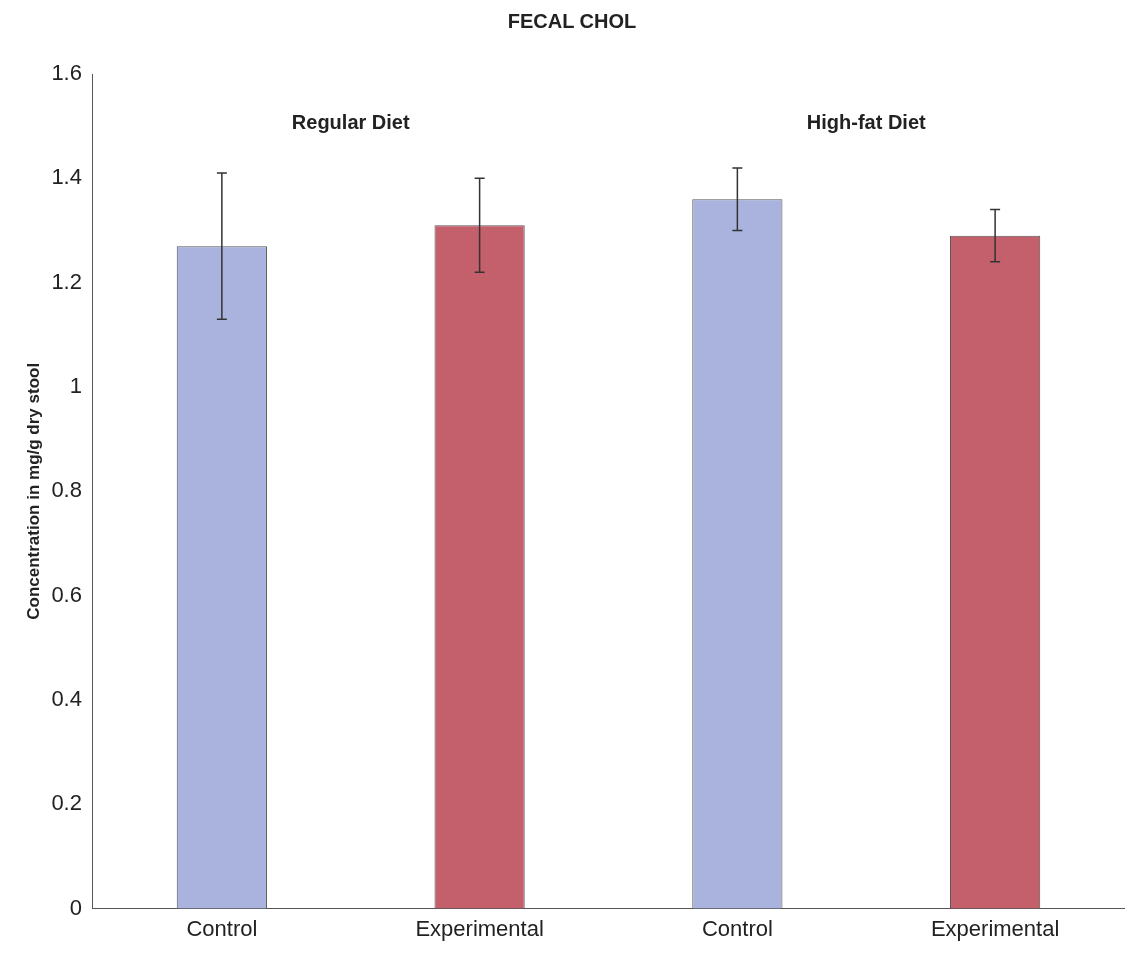  Describe the element at coordinates (75, 386) in the screenshot. I see `y-tick-label: 1` at that location.